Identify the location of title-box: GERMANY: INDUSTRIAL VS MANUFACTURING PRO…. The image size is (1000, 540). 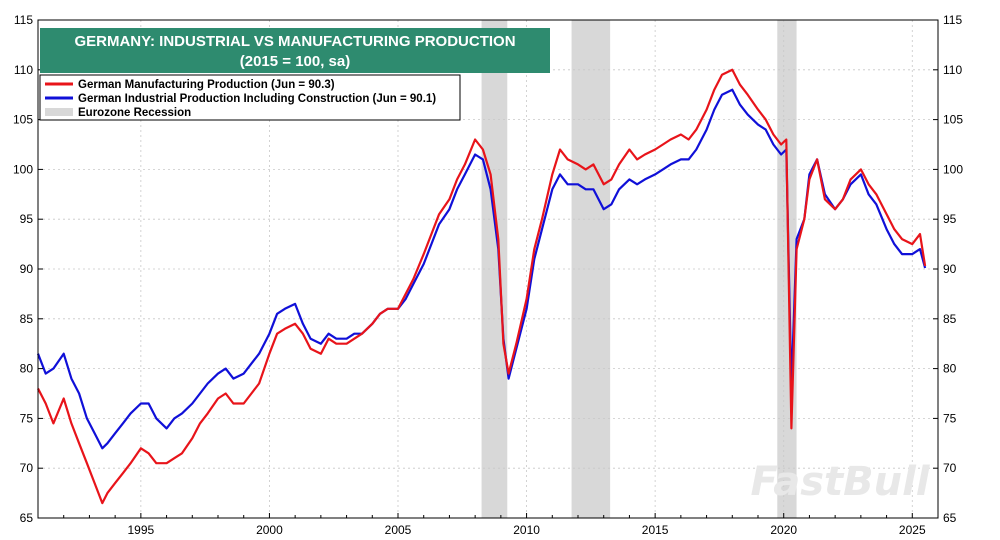
(295, 50).